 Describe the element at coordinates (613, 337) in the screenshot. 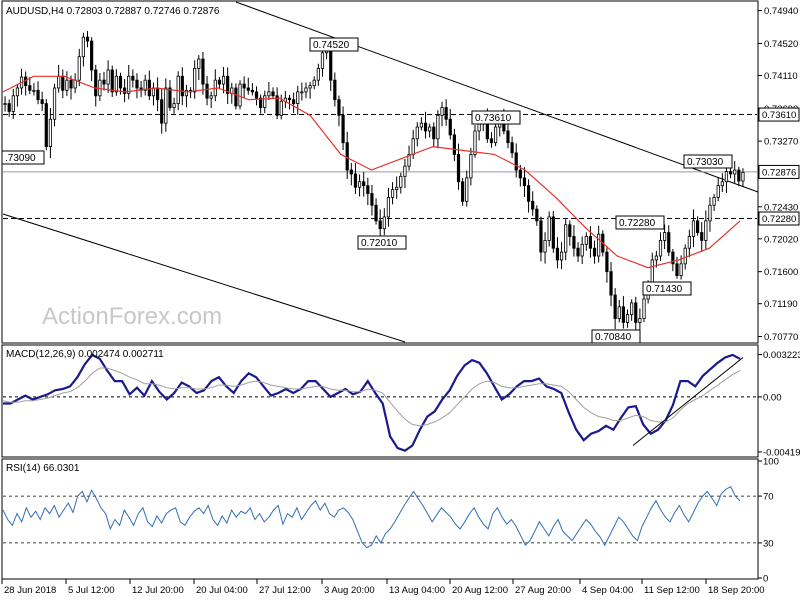

I see `annotation-label: 0.70840` at that location.